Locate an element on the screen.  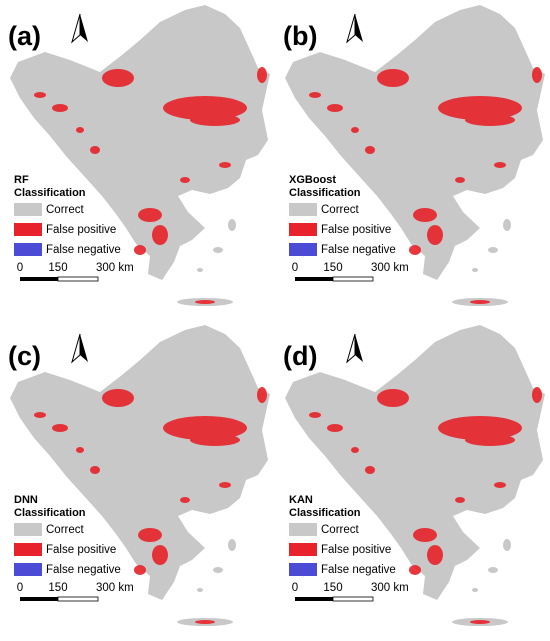
panel-label: (a) is located at coordinates (24, 36).